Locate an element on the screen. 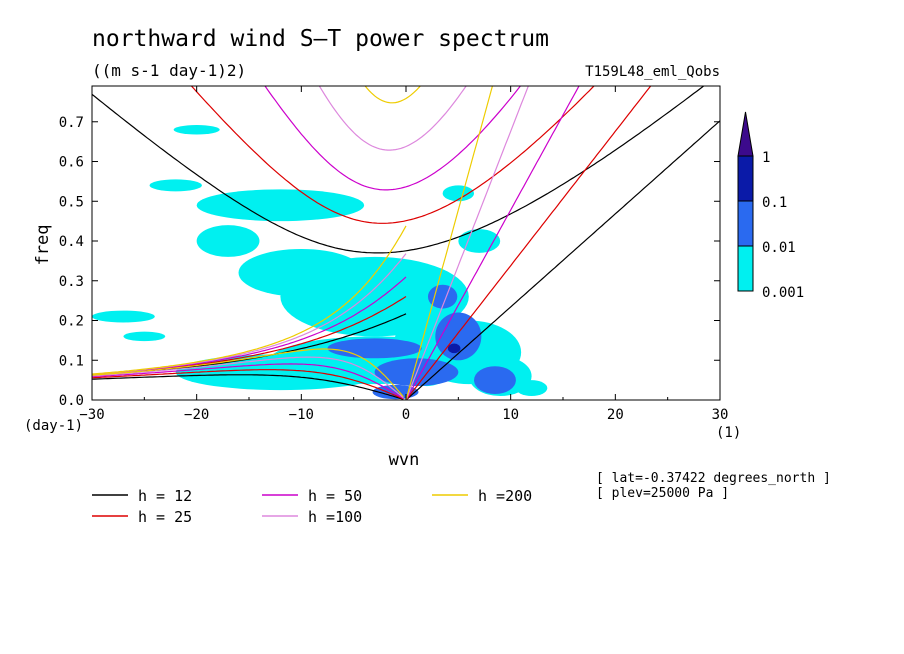 This screenshot has width=904, height=654. curve-h100-rossby is located at coordinates (248, 377).